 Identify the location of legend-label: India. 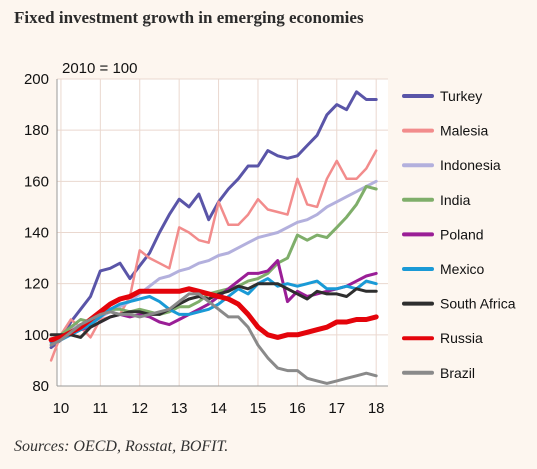
(455, 200).